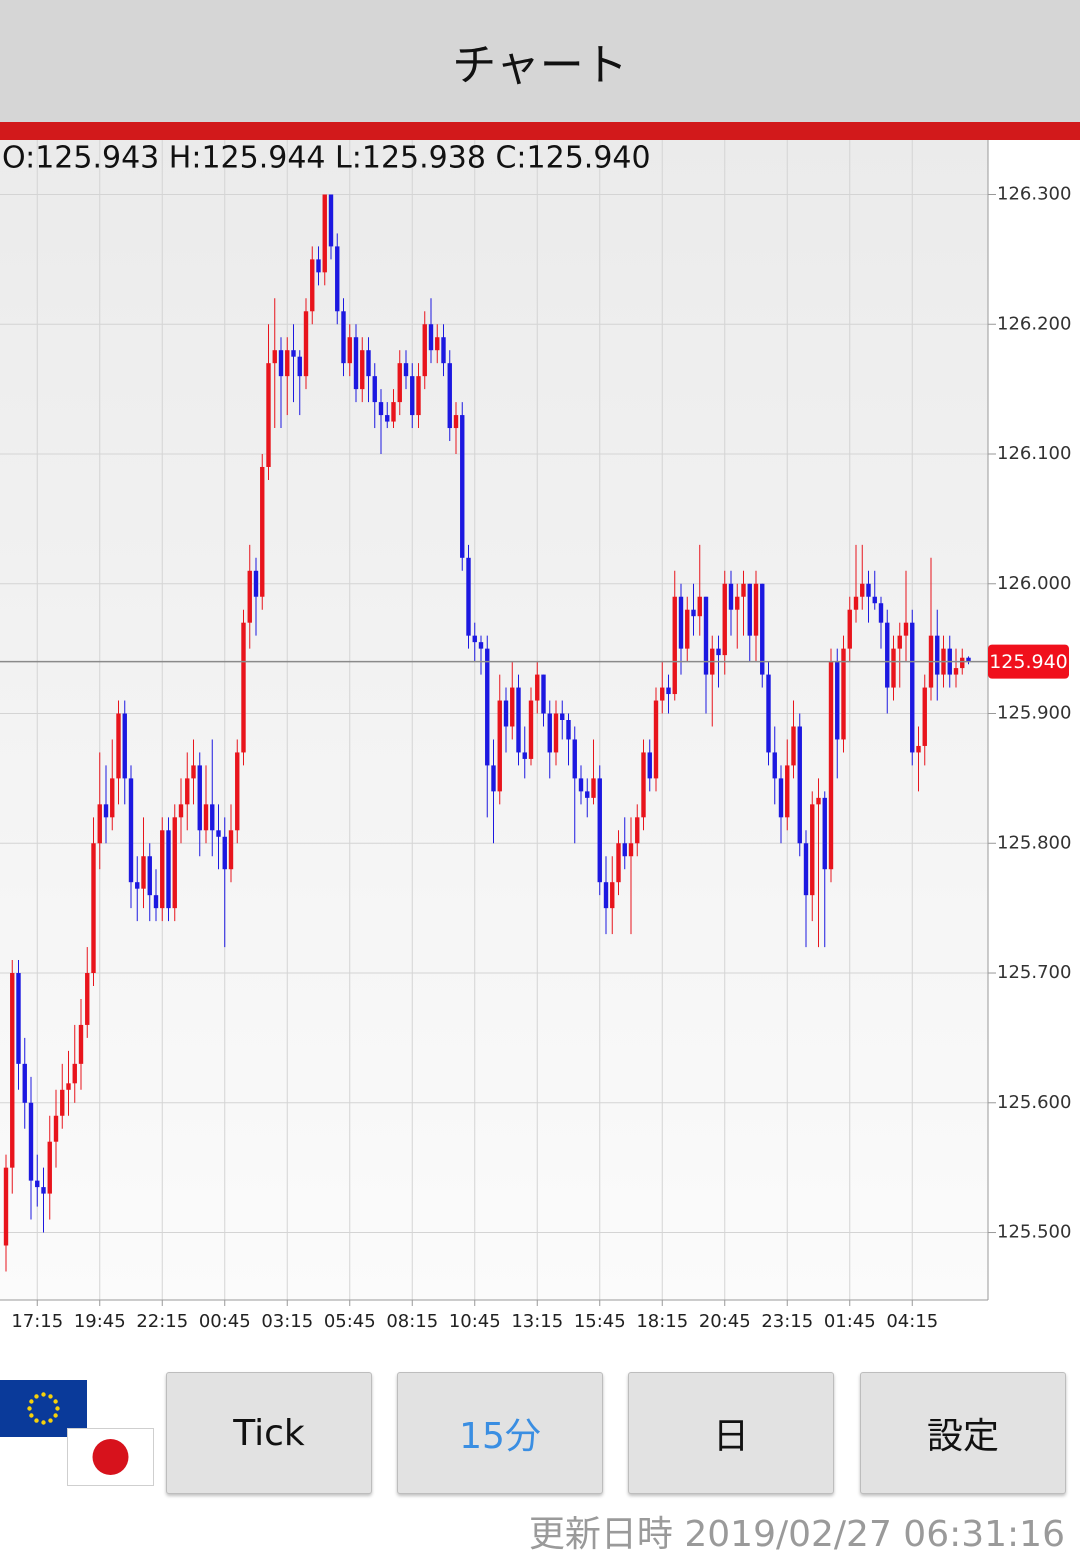 The image size is (1080, 1557). What do you see at coordinates (110, 1457) in the screenshot?
I see `jp-sun` at bounding box center [110, 1457].